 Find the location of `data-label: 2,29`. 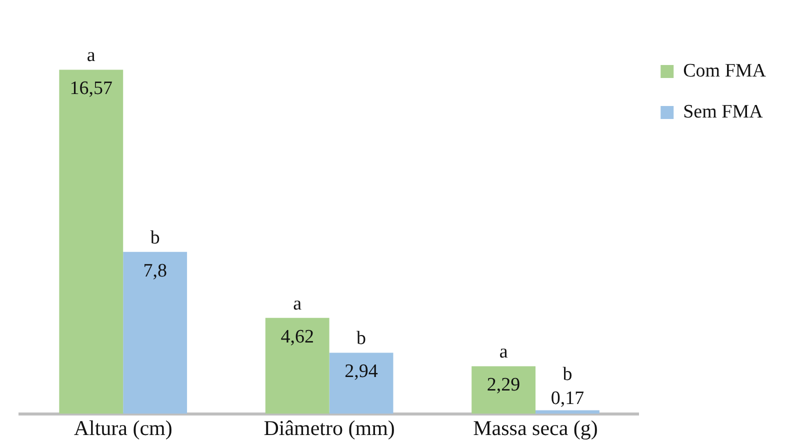

data-label: 2,29 is located at coordinates (503, 385).